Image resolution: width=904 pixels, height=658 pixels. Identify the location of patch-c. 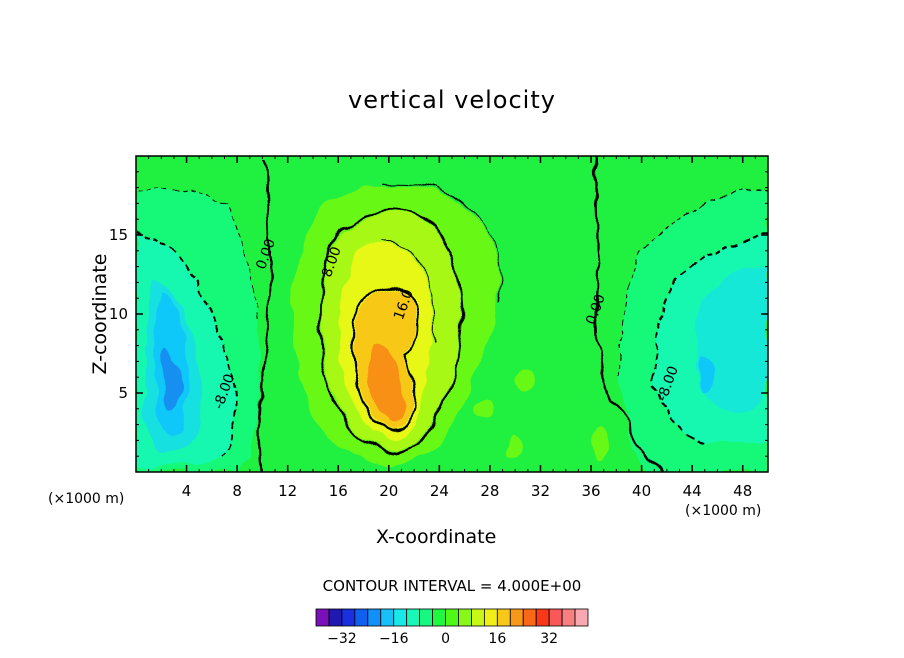
(513, 446).